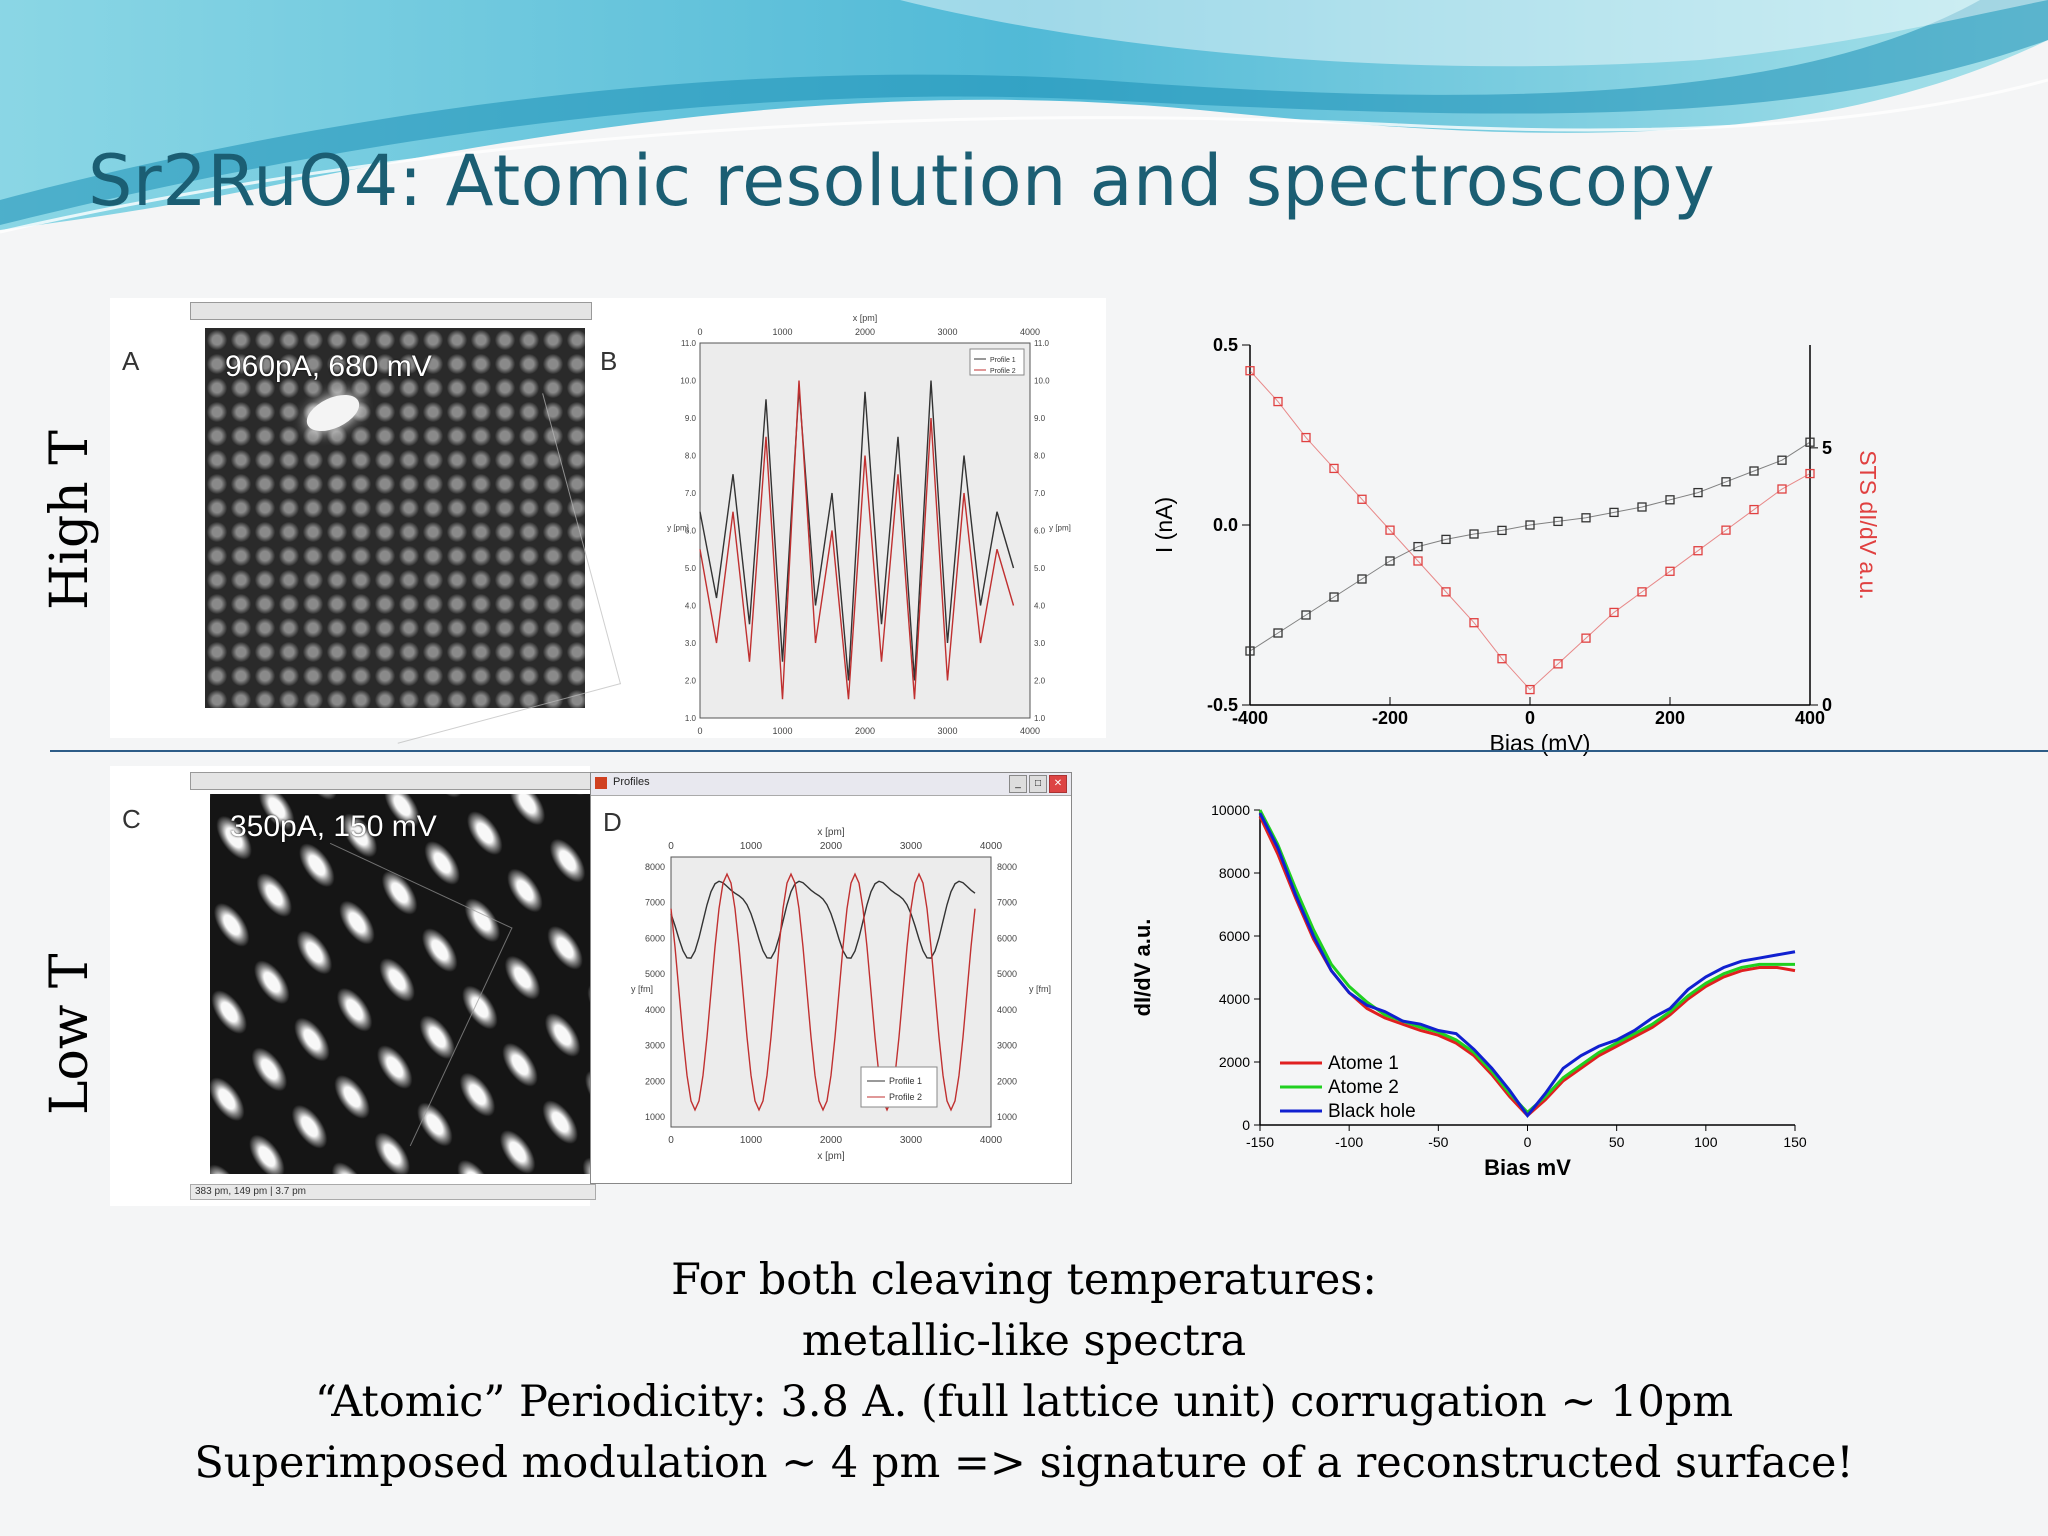  What do you see at coordinates (1530, 718) in the screenshot?
I see `x-tick-label: 0` at bounding box center [1530, 718].